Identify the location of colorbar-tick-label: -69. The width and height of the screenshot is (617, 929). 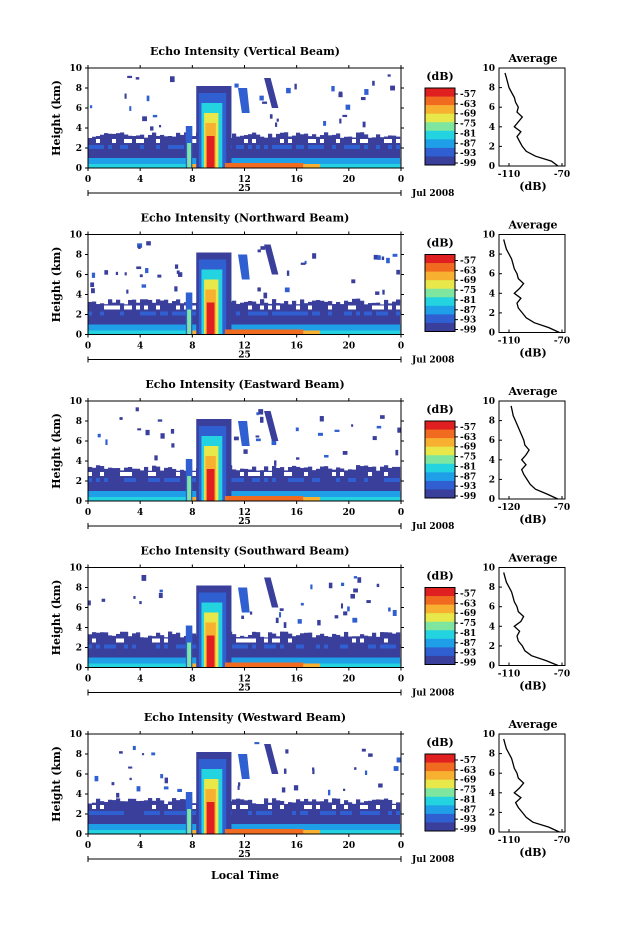
(468, 448).